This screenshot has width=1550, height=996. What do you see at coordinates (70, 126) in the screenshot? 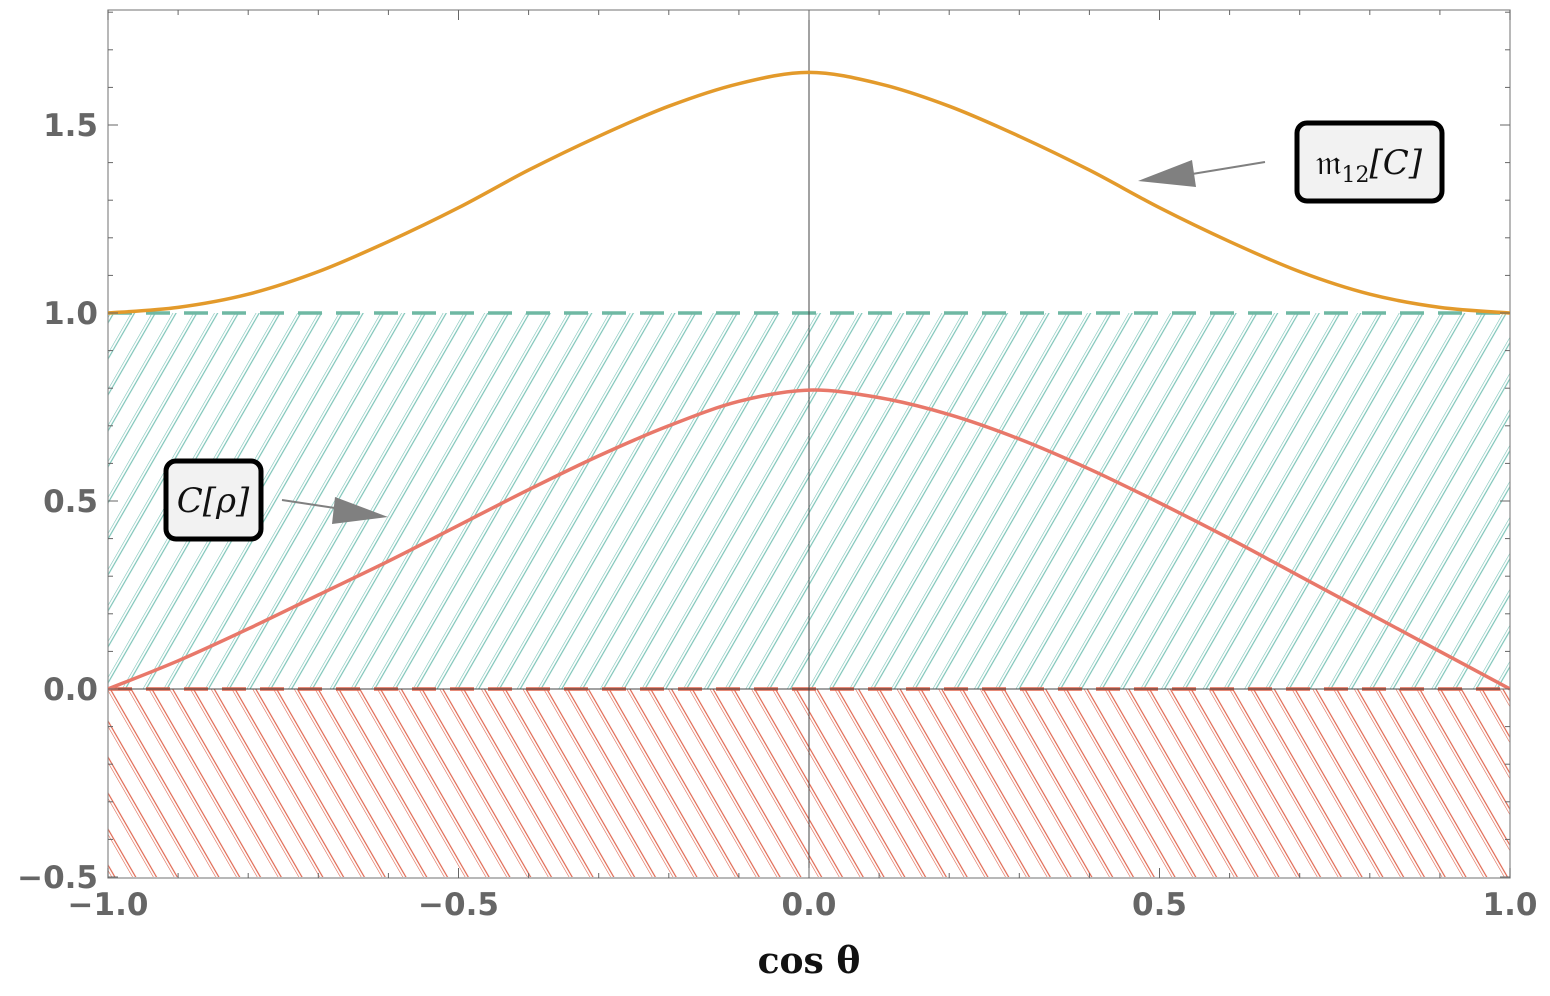
I see `y-tick-label: 1.5` at bounding box center [70, 126].